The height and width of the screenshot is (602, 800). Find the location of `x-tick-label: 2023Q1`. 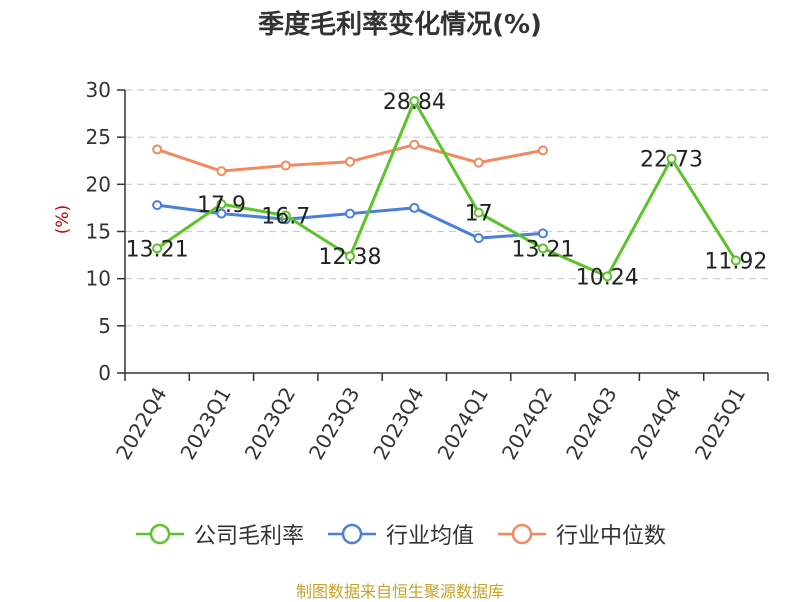

x-tick-label: 2023Q1 is located at coordinates (205, 423).